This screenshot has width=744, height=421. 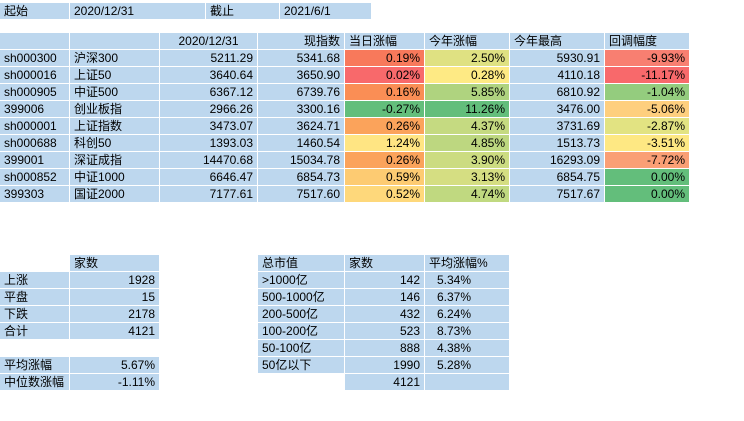 What do you see at coordinates (385, 314) in the screenshot?
I see `cap-count: 432` at bounding box center [385, 314].